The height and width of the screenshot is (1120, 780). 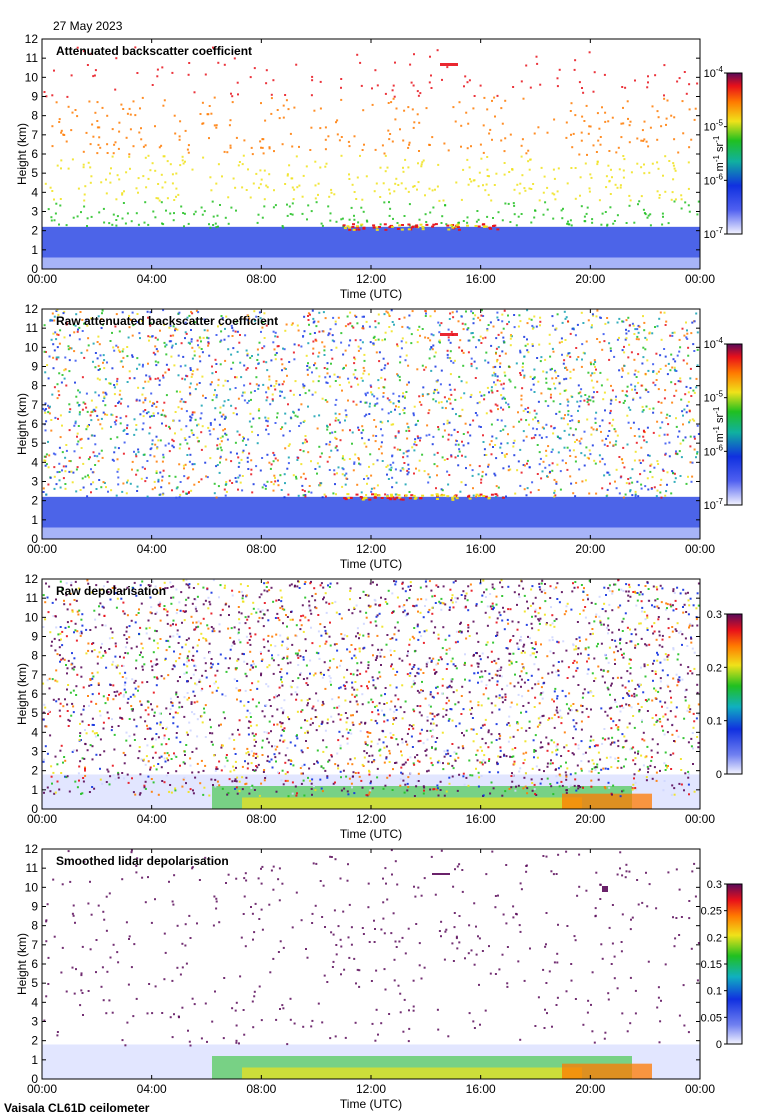 What do you see at coordinates (714, 992) in the screenshot?
I see `colorbar-tick-label: 0.1` at bounding box center [714, 992].